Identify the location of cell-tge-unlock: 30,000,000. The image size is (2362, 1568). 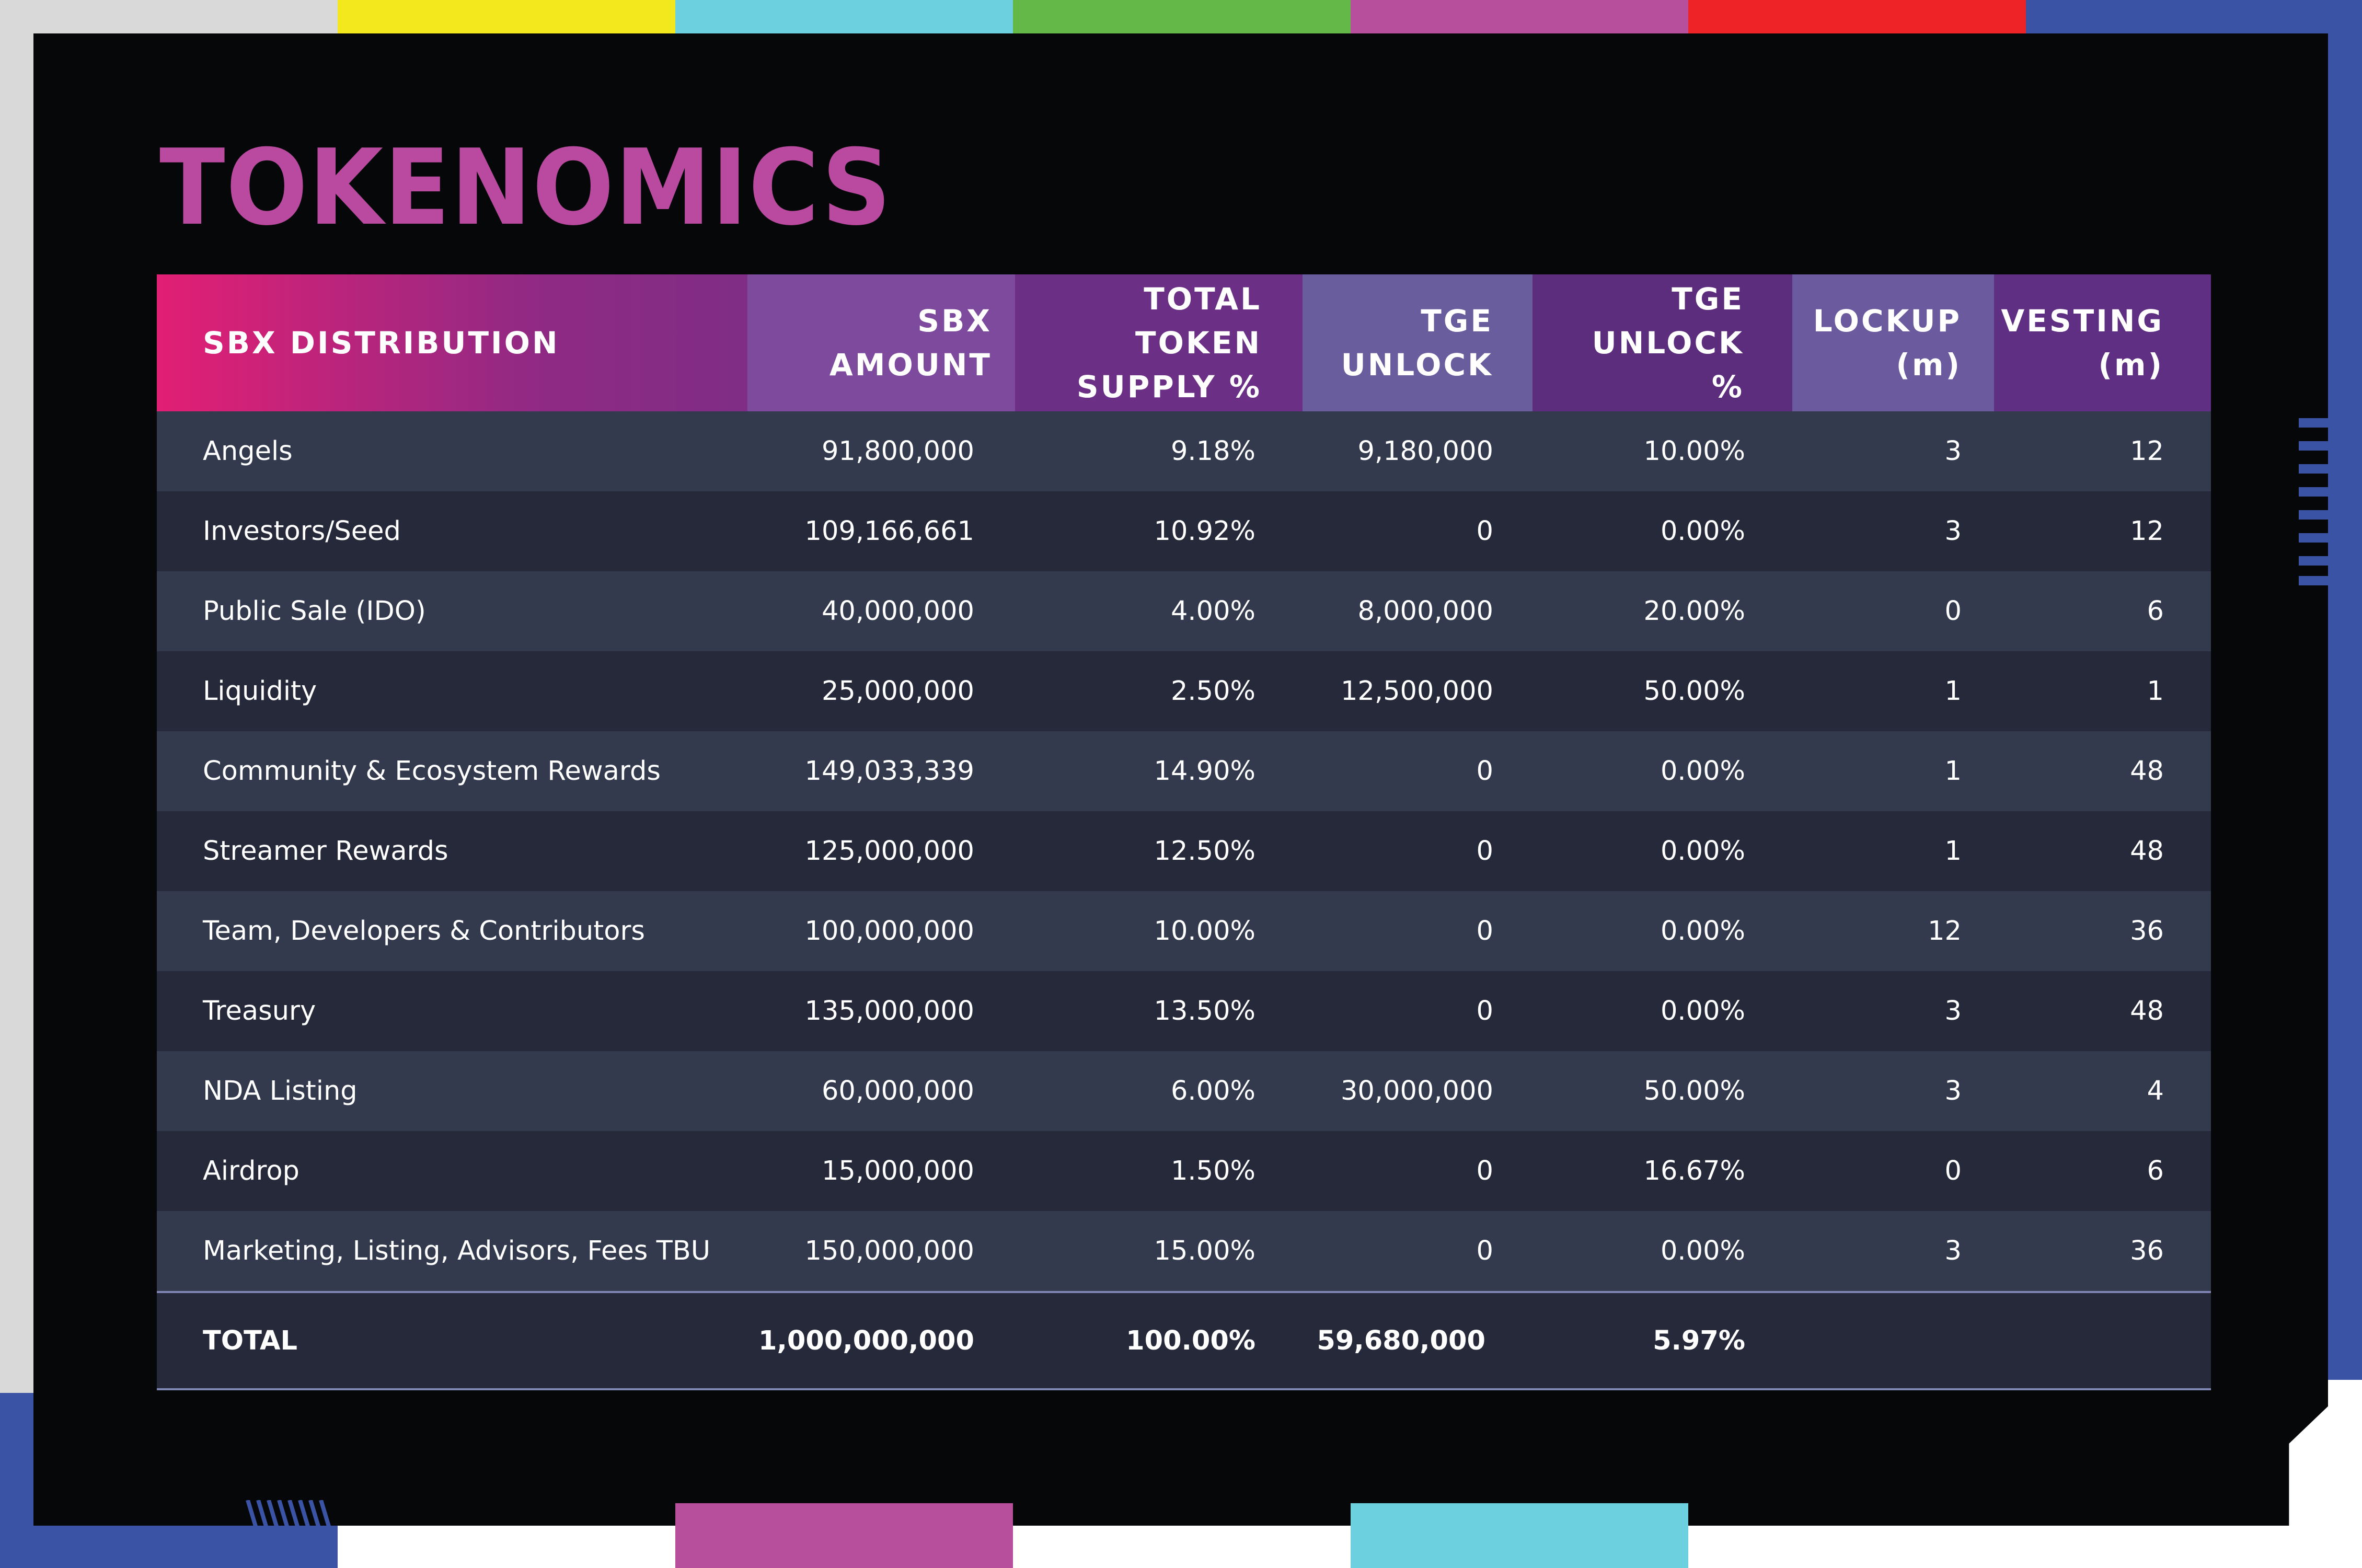
(1416, 1091).